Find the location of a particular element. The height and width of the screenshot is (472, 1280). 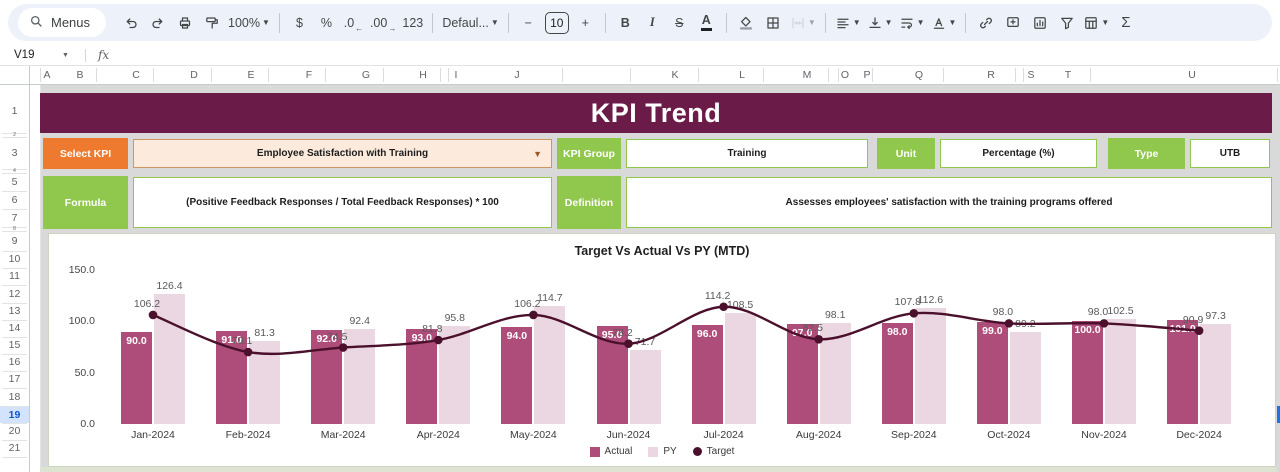

column-header-O: O is located at coordinates (845, 75).